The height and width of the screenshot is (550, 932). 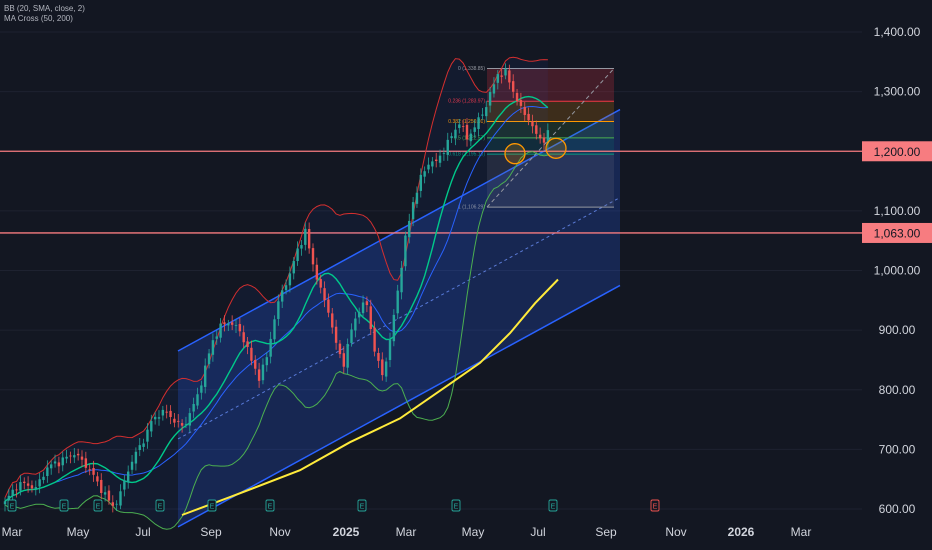 What do you see at coordinates (535, 151) in the screenshot?
I see `highlight-circles` at bounding box center [535, 151].